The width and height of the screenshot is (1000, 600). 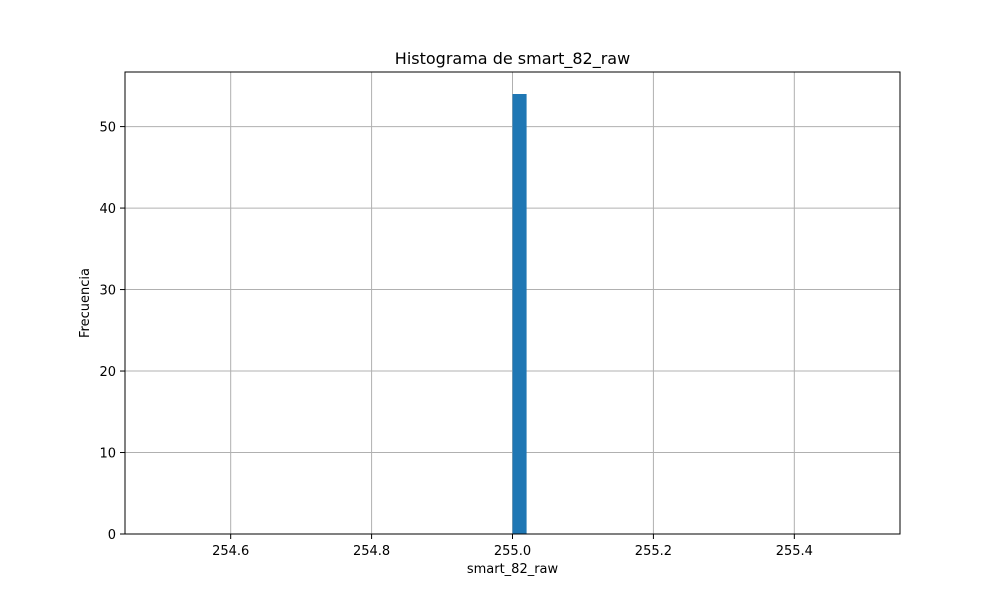 I want to click on y-tick-label: 30, so click(x=107, y=291).